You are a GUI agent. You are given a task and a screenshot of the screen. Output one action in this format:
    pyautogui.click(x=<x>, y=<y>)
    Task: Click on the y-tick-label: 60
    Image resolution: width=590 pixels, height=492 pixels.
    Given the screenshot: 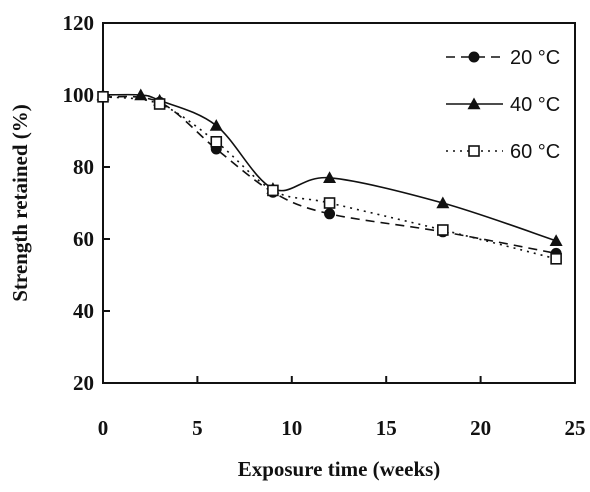 What is the action you would take?
    pyautogui.click(x=83, y=239)
    